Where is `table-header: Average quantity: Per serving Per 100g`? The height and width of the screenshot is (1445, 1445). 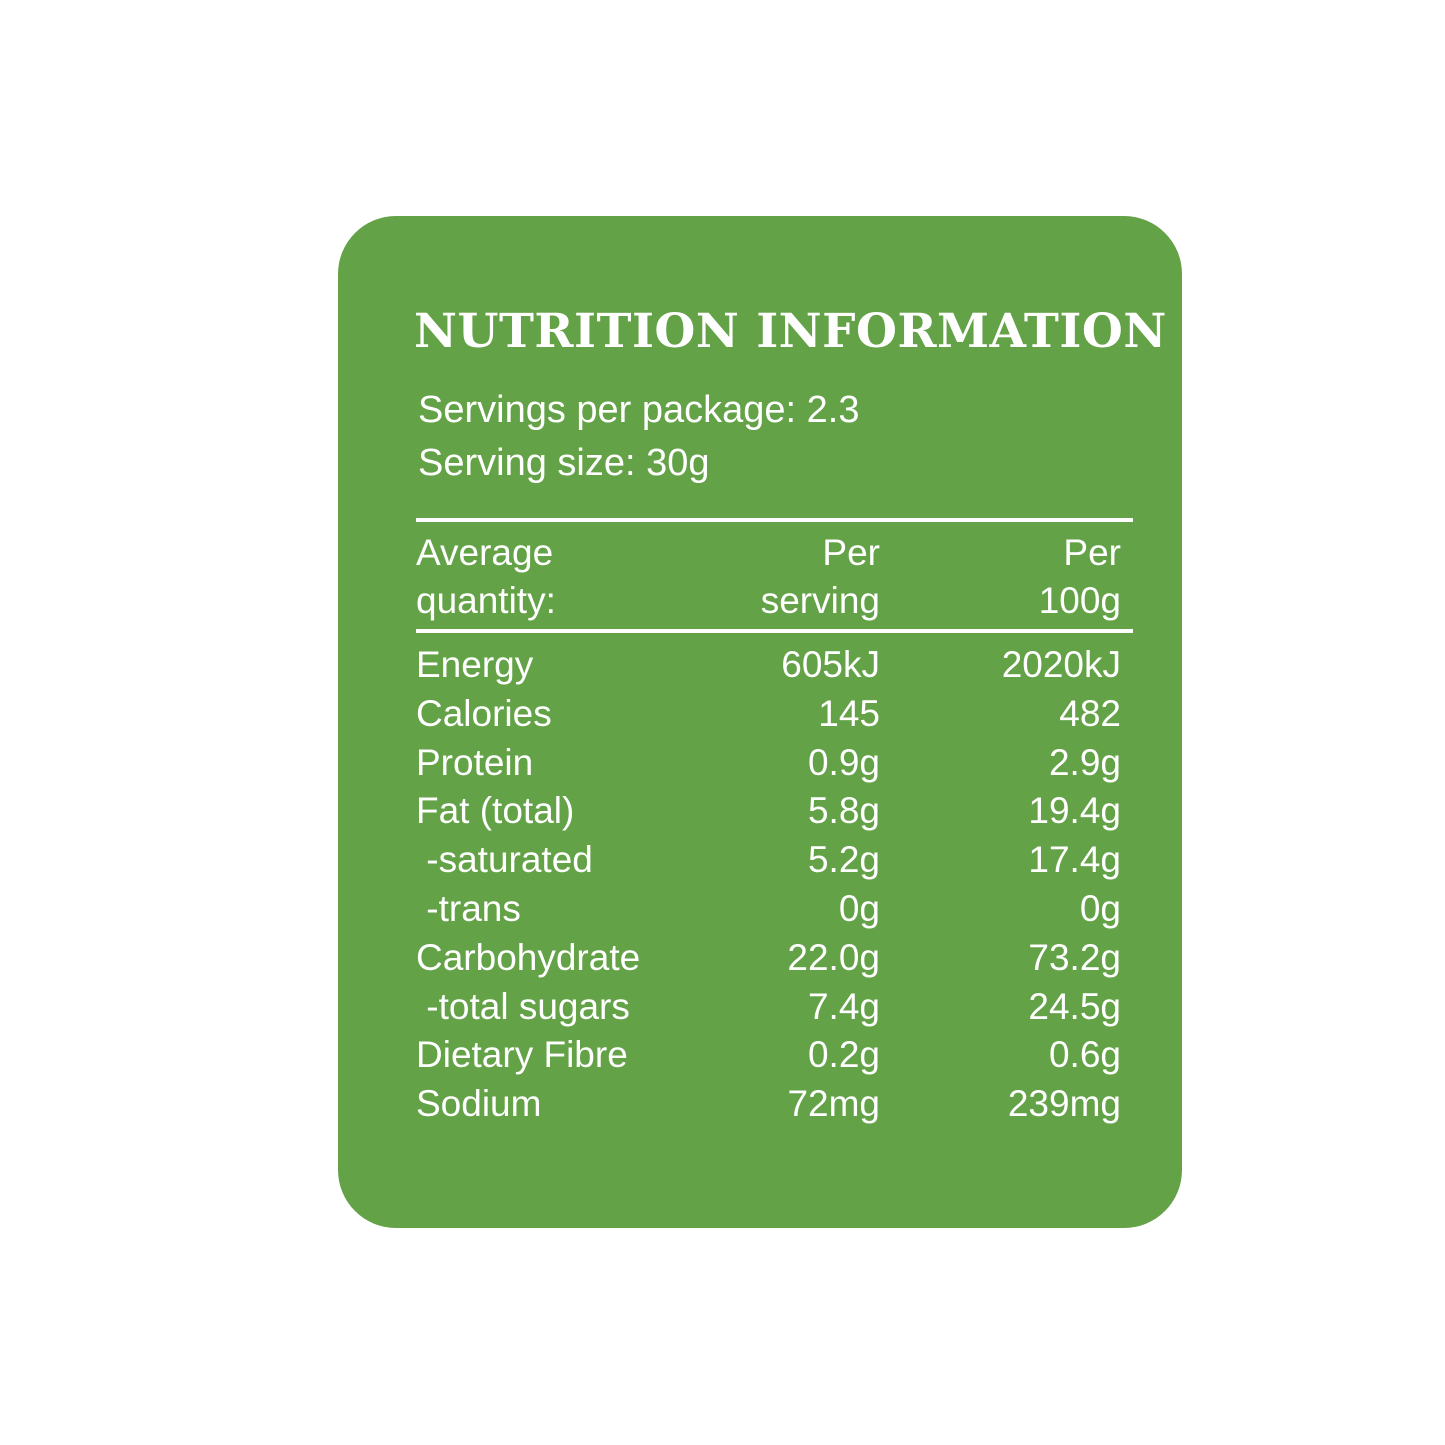
table-header: Average quantity: Per serving Per 100g is located at coordinates (768, 579).